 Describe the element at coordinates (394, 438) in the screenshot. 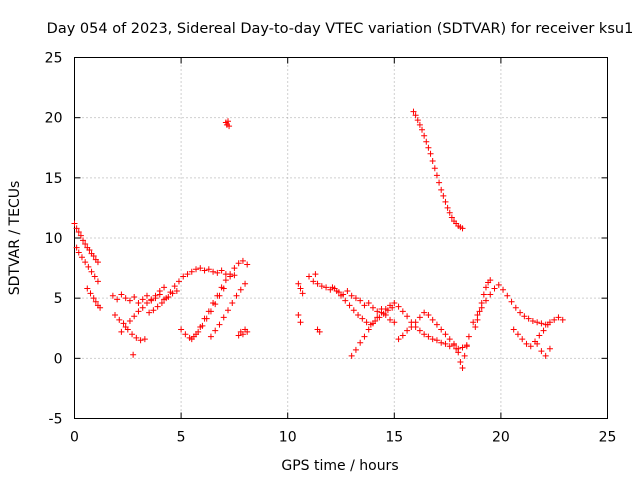

I see `x-tick-label: 15` at that location.